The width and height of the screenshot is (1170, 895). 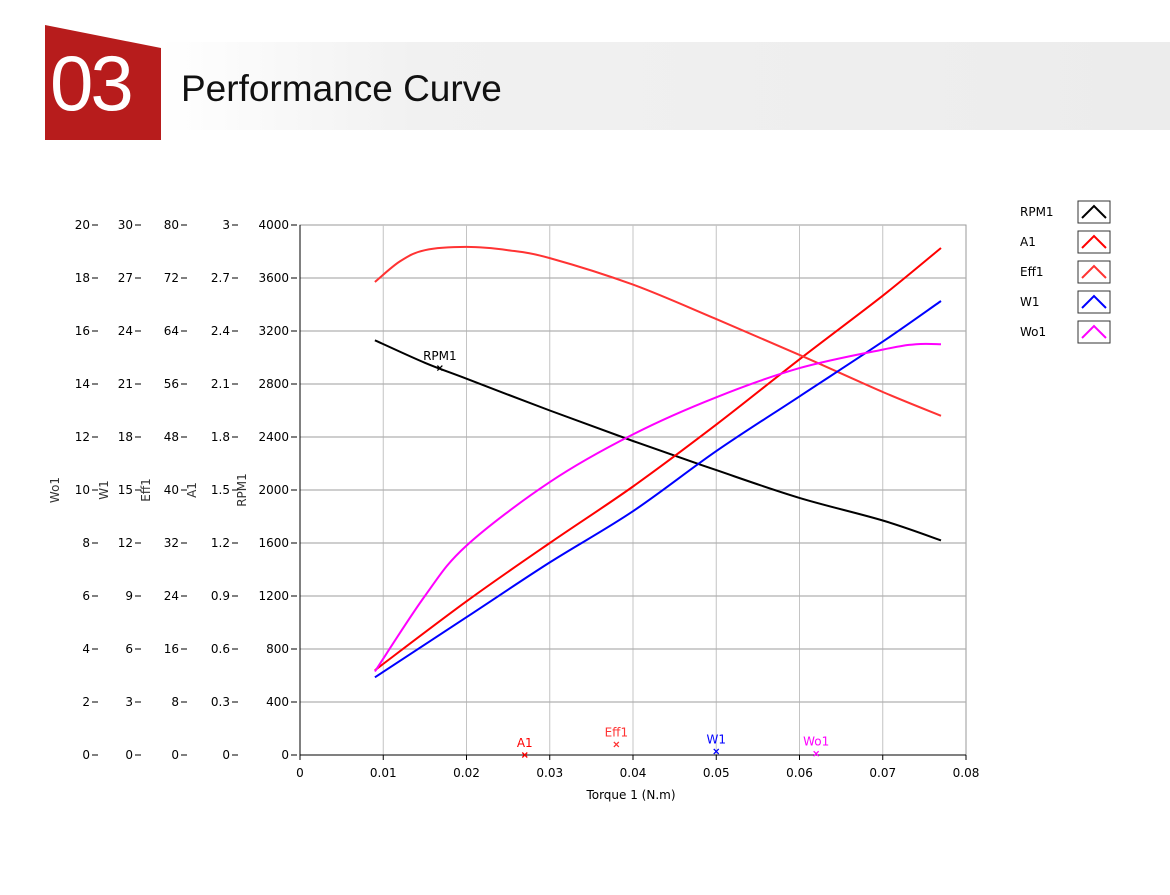 I want to click on y-axis-title-wo1: Wo1, so click(x=55, y=490).